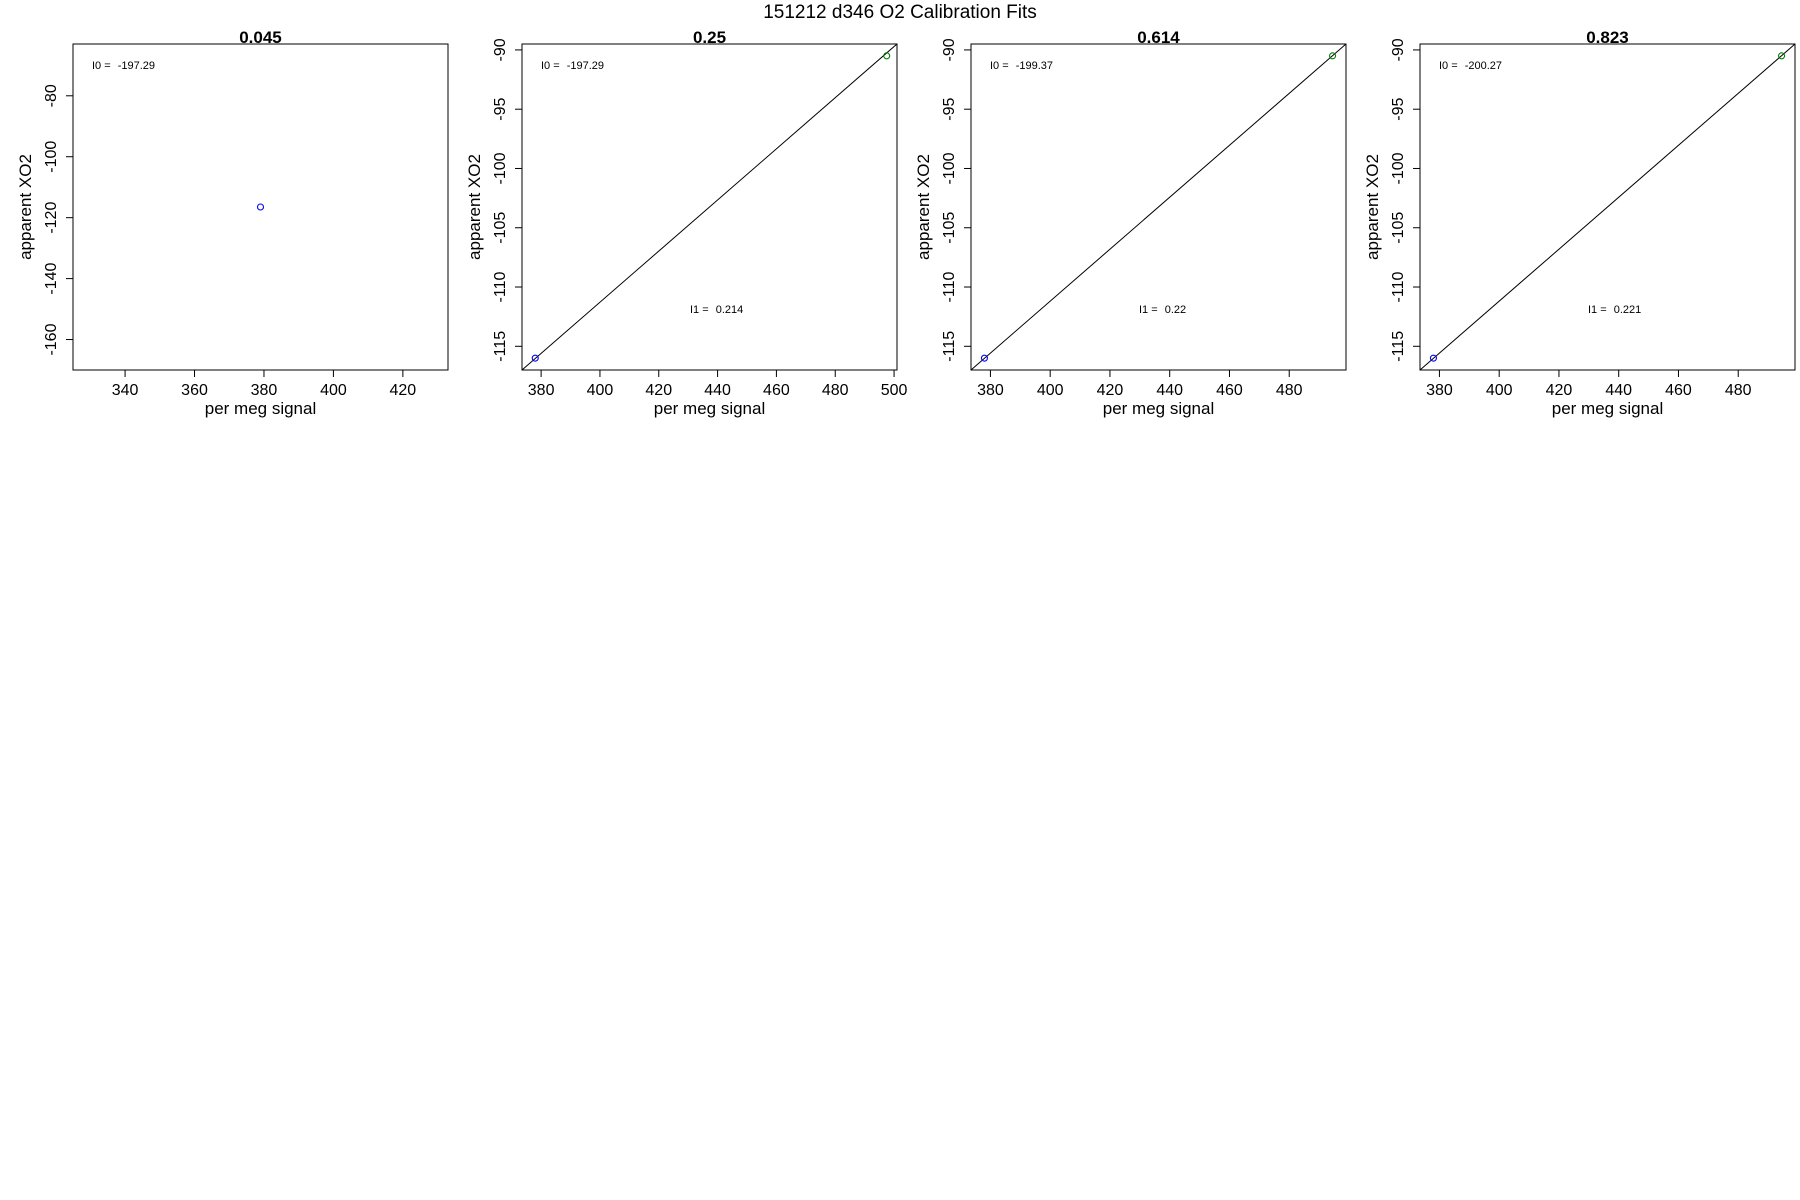 The image size is (1800, 1200). I want to click on panel-title: 0.045, so click(260, 37).